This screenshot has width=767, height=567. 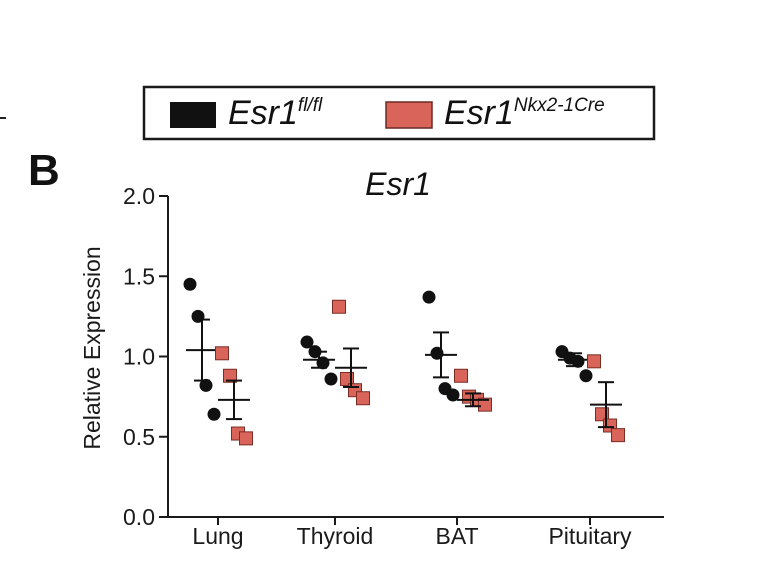 I want to click on legend-swatch-fl, so click(x=193, y=115).